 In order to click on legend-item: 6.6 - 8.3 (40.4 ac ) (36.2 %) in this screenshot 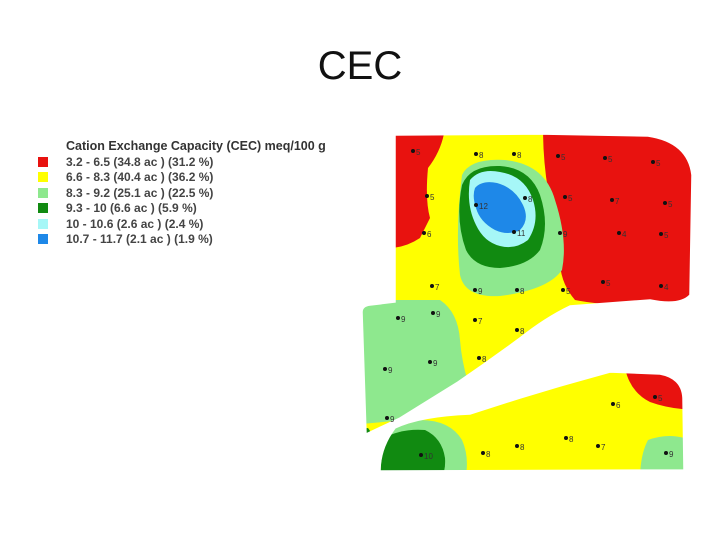, I will do `click(182, 178)`.